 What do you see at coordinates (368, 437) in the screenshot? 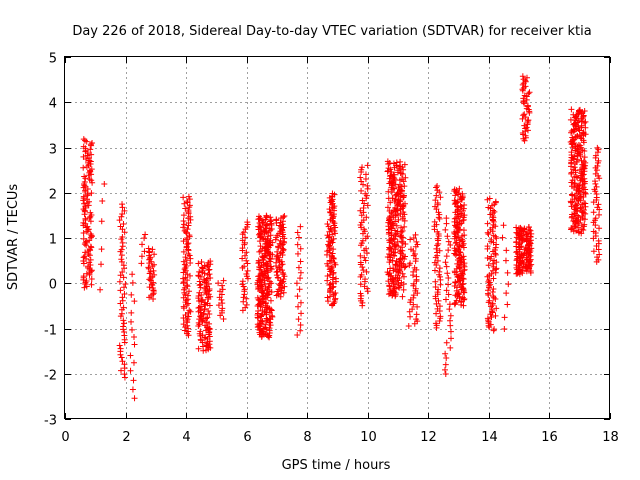
I see `x-tick-label: 10` at bounding box center [368, 437].